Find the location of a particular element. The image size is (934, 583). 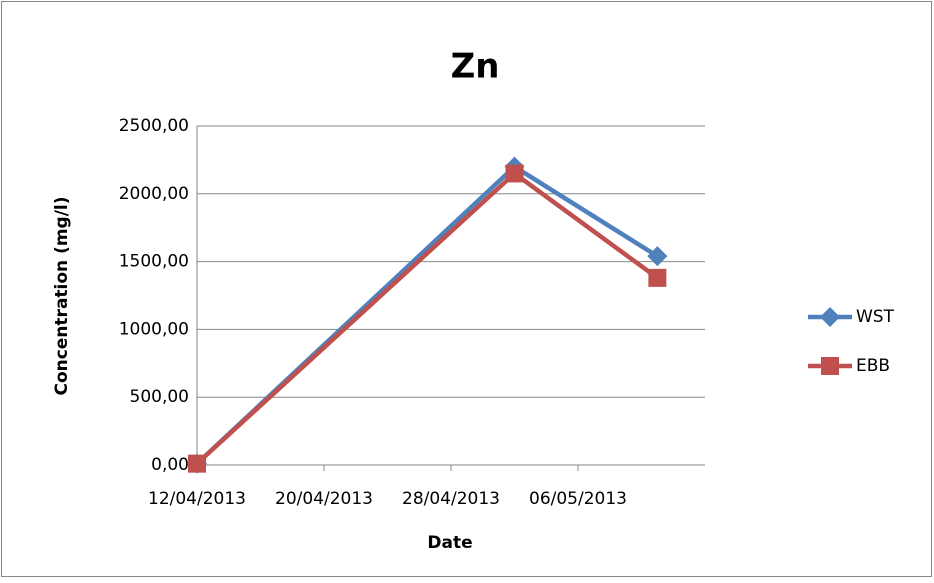

x-tick-label: 20/04/2013 is located at coordinates (324, 499).